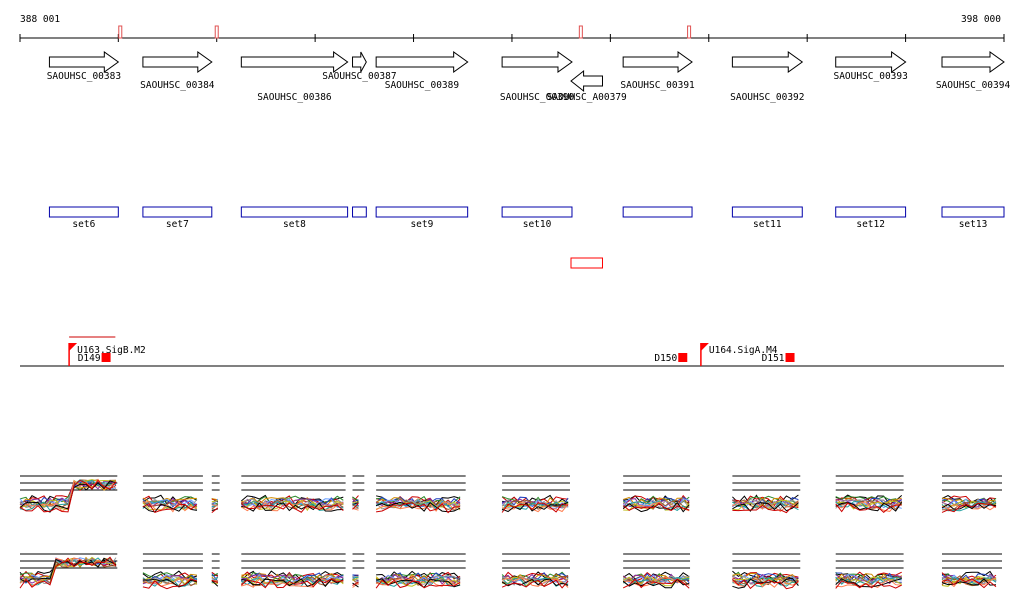 The image size is (1024, 611). Describe the element at coordinates (537, 97) in the screenshot. I see `gene-label: SAOUHSC_00390` at that location.